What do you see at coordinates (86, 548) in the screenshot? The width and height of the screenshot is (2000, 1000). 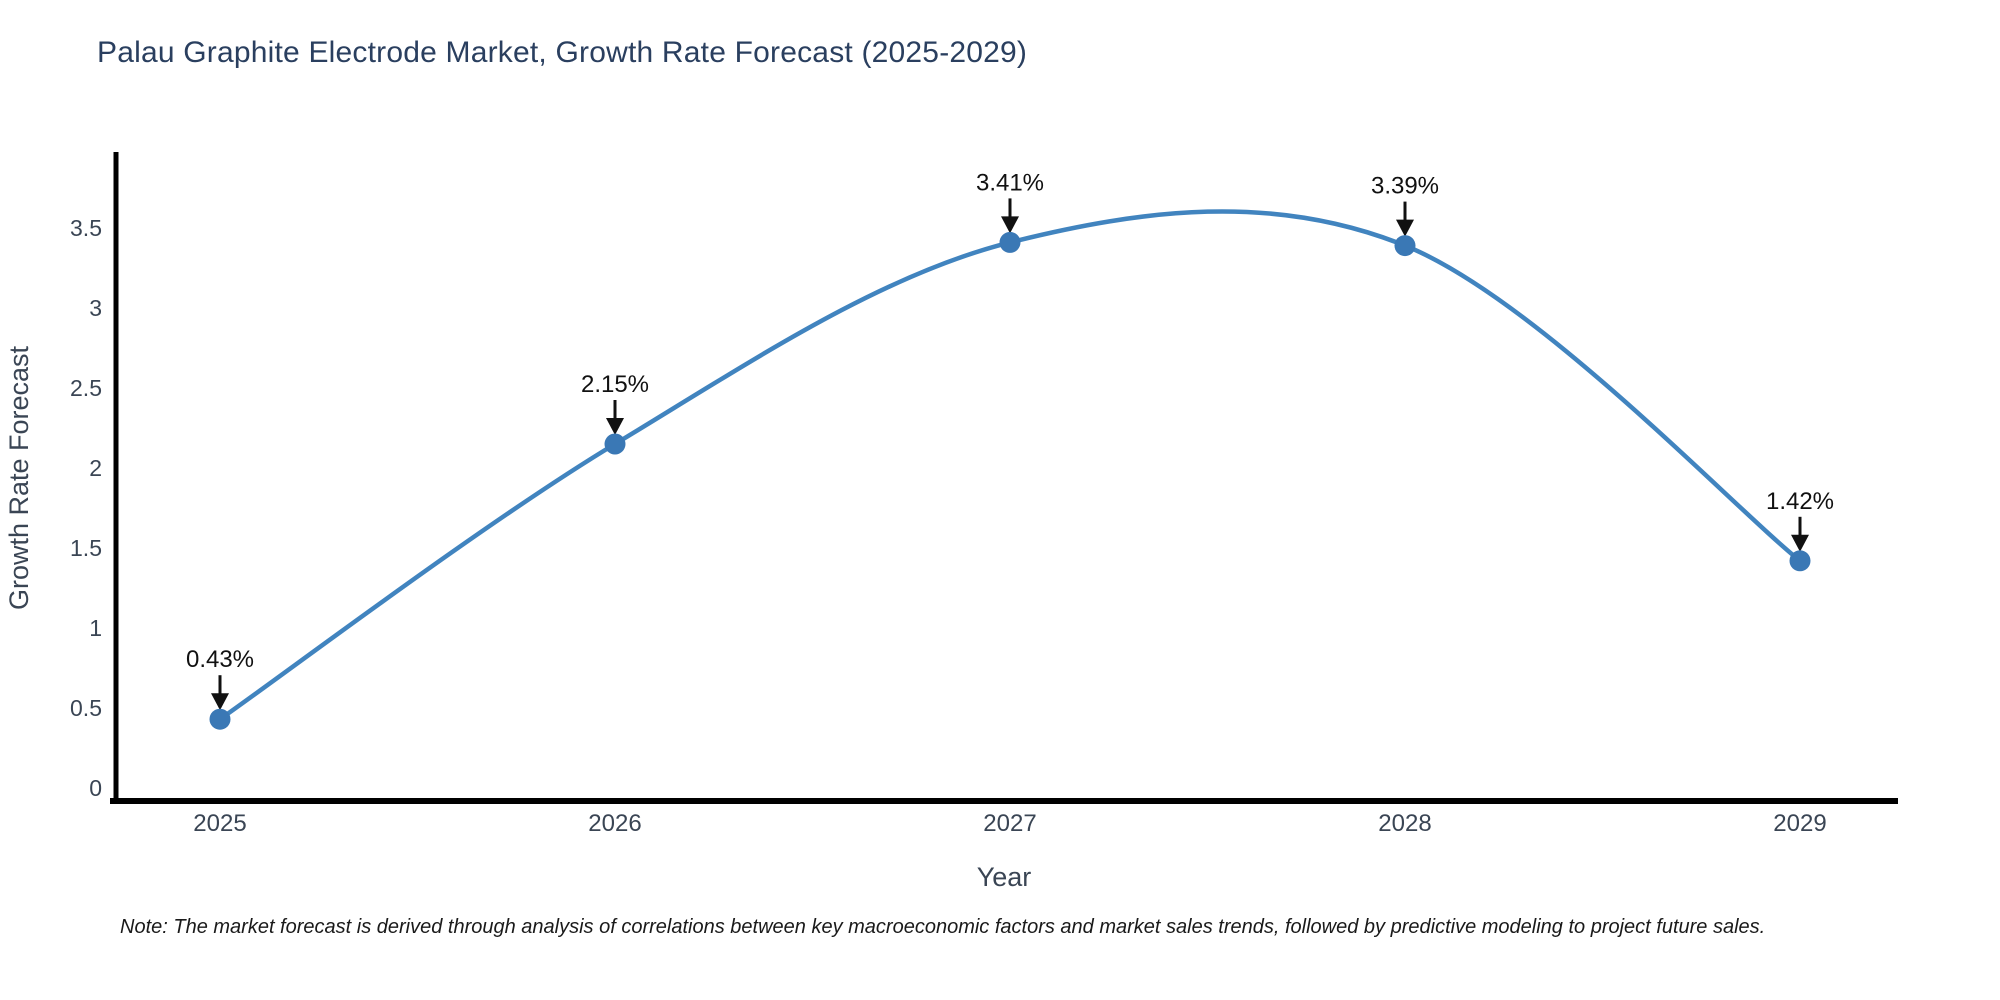 I see `y-tick-label: 1.5` at bounding box center [86, 548].